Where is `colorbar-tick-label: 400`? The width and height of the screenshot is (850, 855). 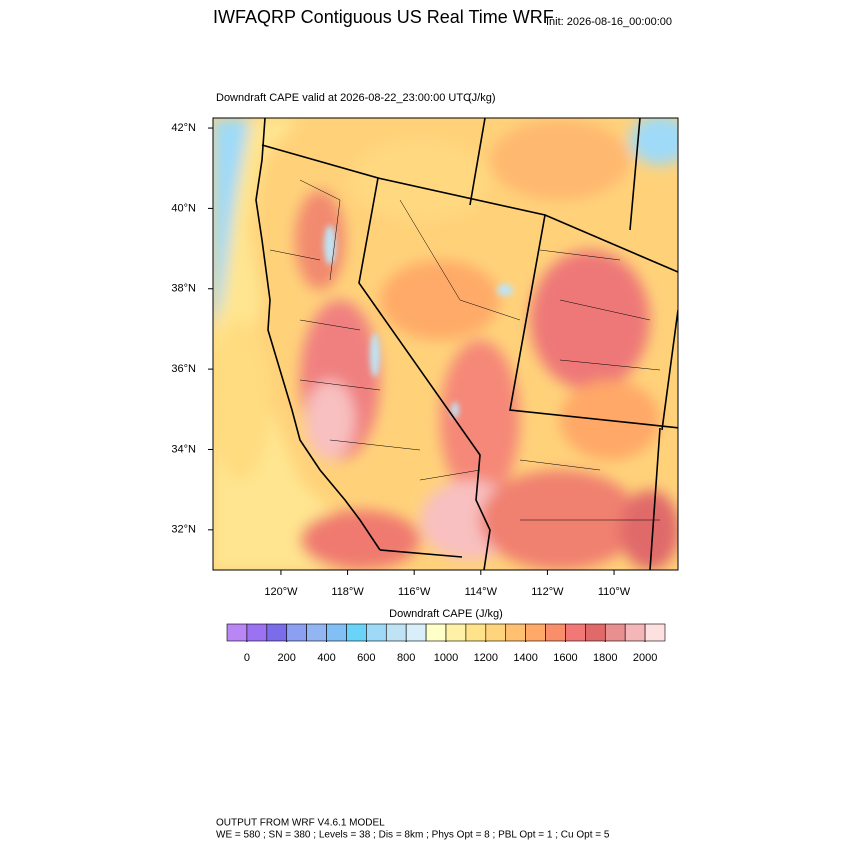
colorbar-tick-label: 400 is located at coordinates (326, 658).